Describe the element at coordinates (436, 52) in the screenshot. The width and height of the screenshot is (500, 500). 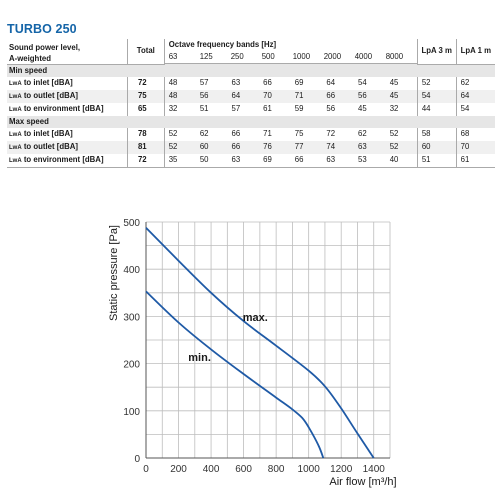
I see `header-lpa-3m: LpA 3 m` at that location.